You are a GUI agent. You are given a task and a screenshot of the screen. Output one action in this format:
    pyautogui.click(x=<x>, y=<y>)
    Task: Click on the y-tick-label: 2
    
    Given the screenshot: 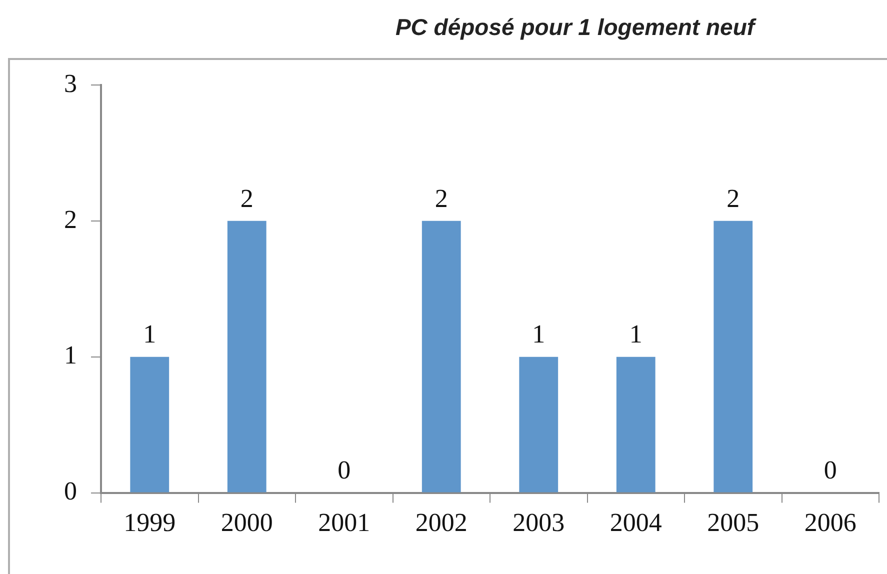 What is the action you would take?
    pyautogui.click(x=70, y=219)
    